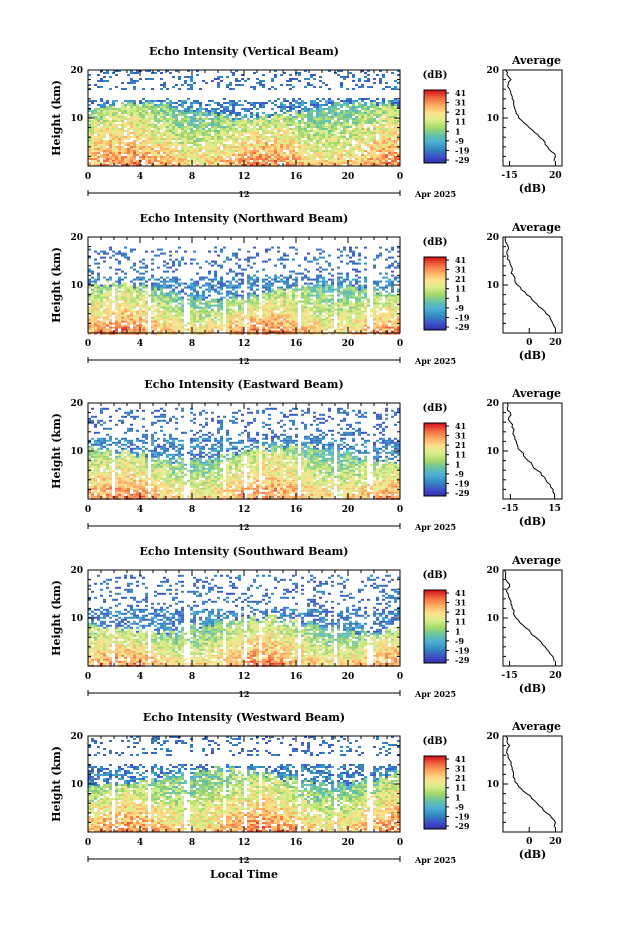  What do you see at coordinates (244, 177) in the screenshot?
I see `x-tick-label: 12` at bounding box center [244, 177].